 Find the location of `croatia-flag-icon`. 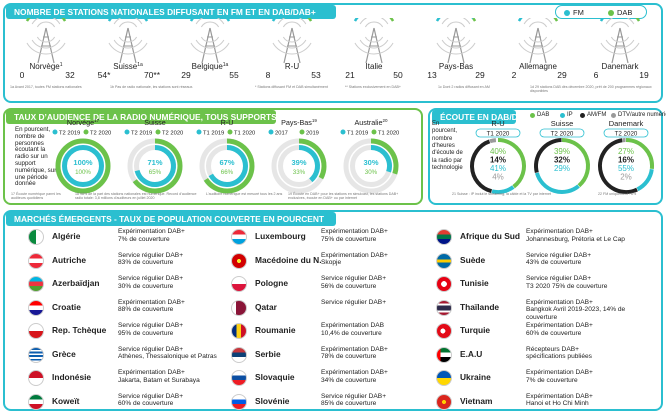

croatia-flag-icon is located at coordinates (36, 307).